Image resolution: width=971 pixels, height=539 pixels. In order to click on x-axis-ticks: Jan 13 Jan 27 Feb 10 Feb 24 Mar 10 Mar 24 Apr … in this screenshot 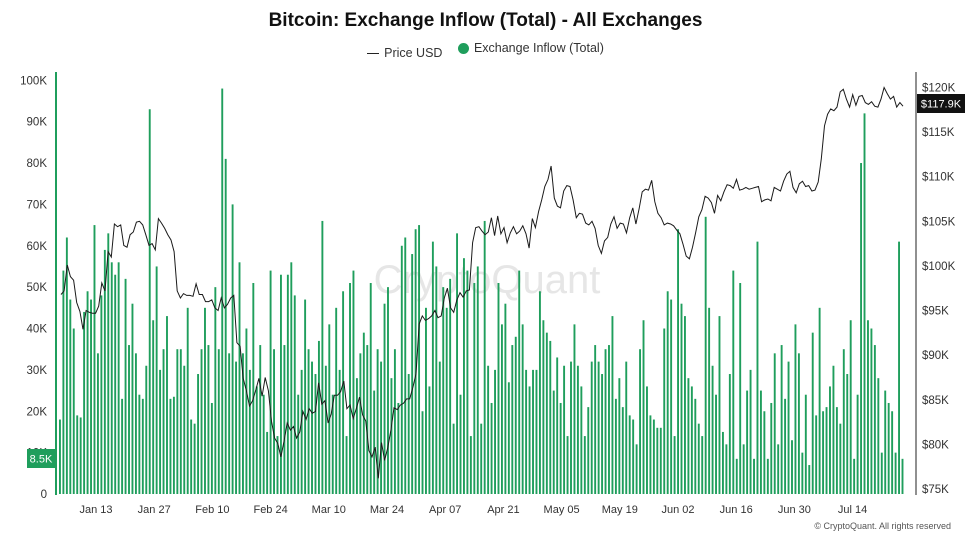, I will do `click(473, 510)`.